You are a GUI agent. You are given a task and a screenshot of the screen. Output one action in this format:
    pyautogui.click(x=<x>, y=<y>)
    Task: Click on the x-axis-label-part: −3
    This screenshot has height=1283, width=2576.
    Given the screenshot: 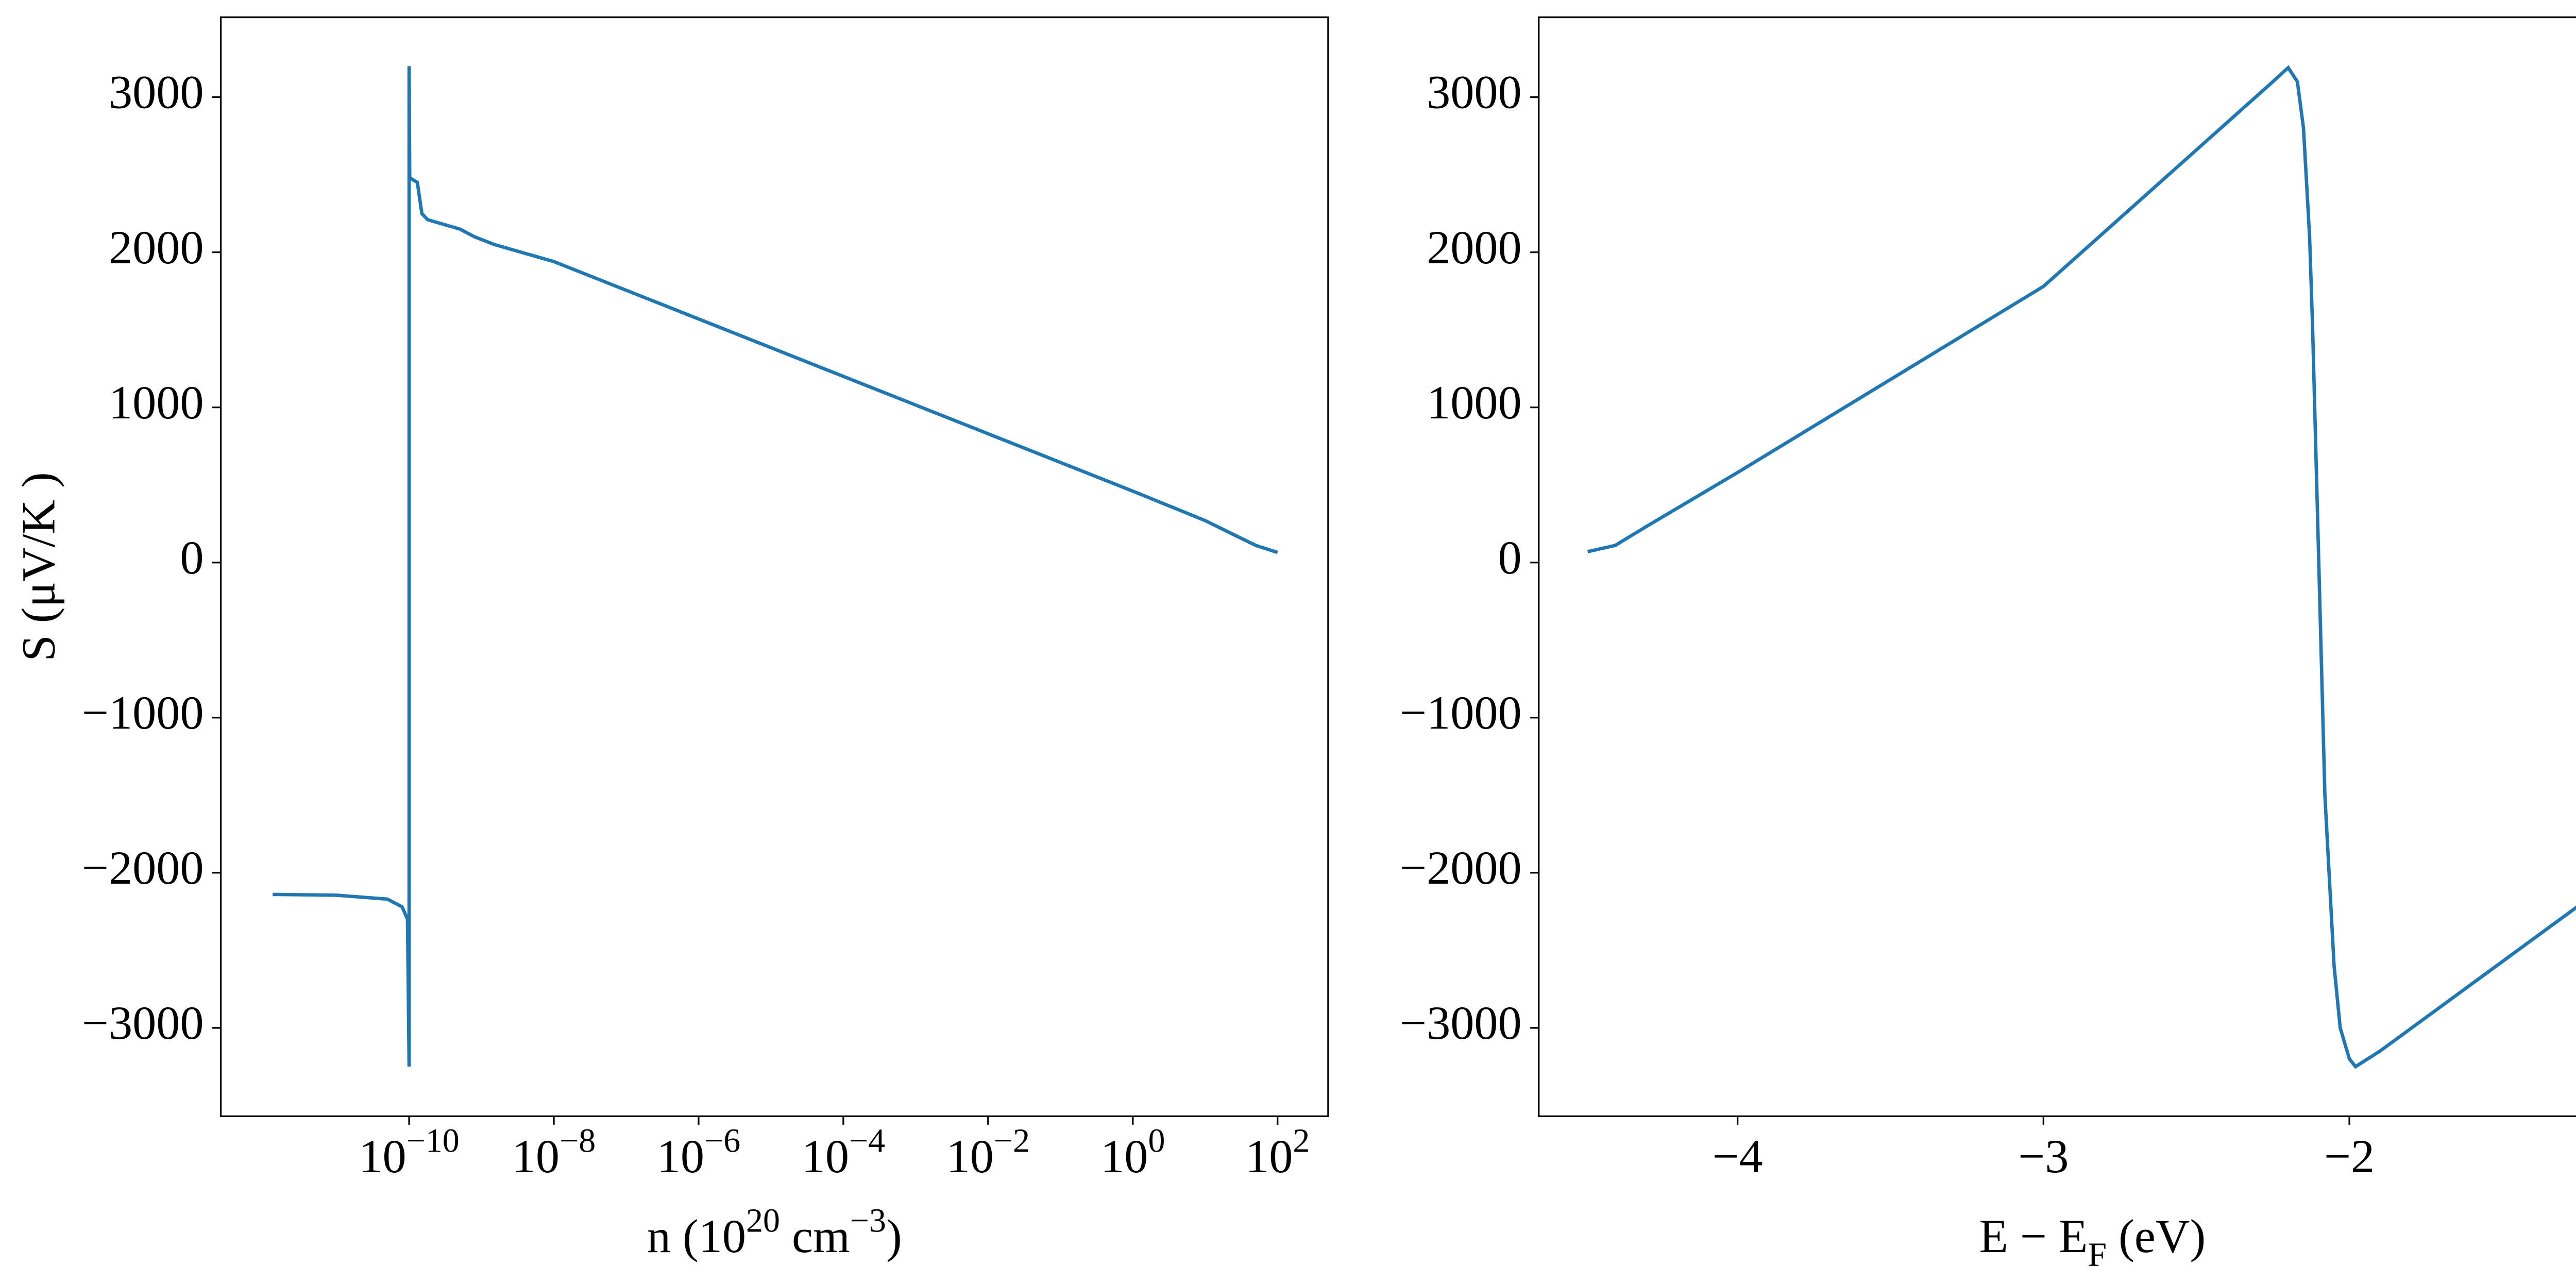 What is the action you would take?
    pyautogui.click(x=868, y=1221)
    